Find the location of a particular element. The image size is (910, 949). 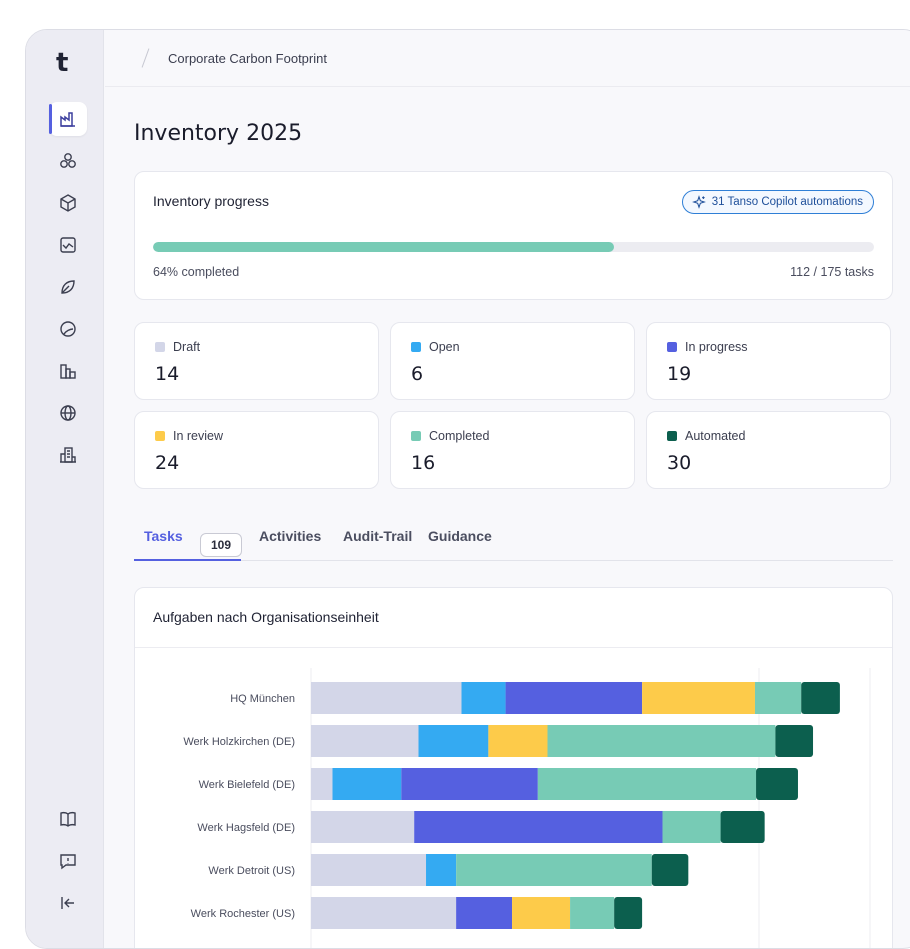

status-label: Completed is located at coordinates (459, 436).